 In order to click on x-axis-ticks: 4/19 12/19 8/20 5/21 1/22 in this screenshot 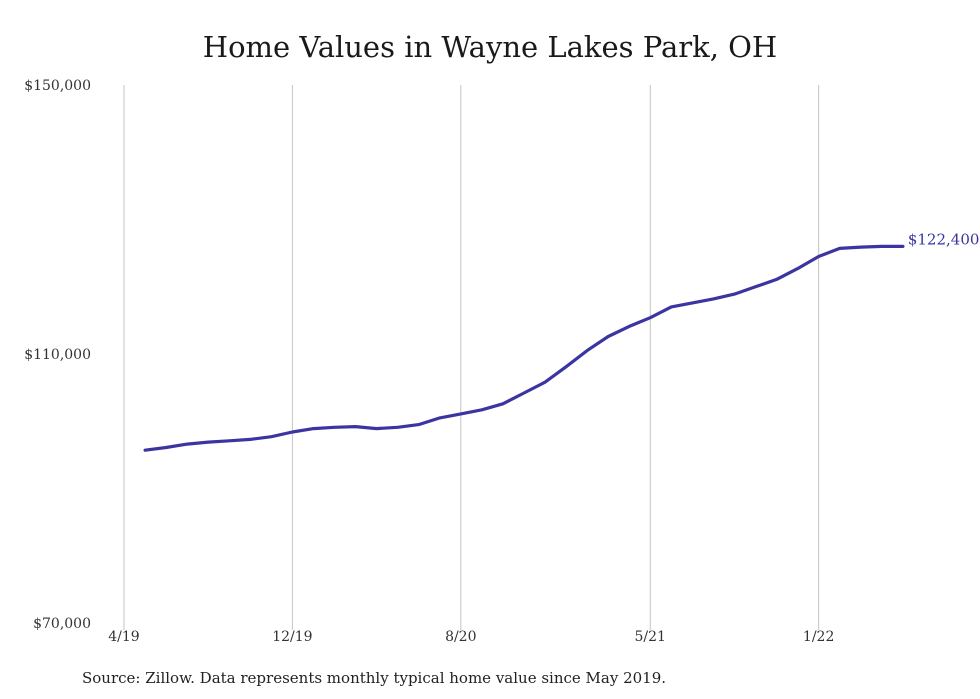, I will do `click(471, 637)`.